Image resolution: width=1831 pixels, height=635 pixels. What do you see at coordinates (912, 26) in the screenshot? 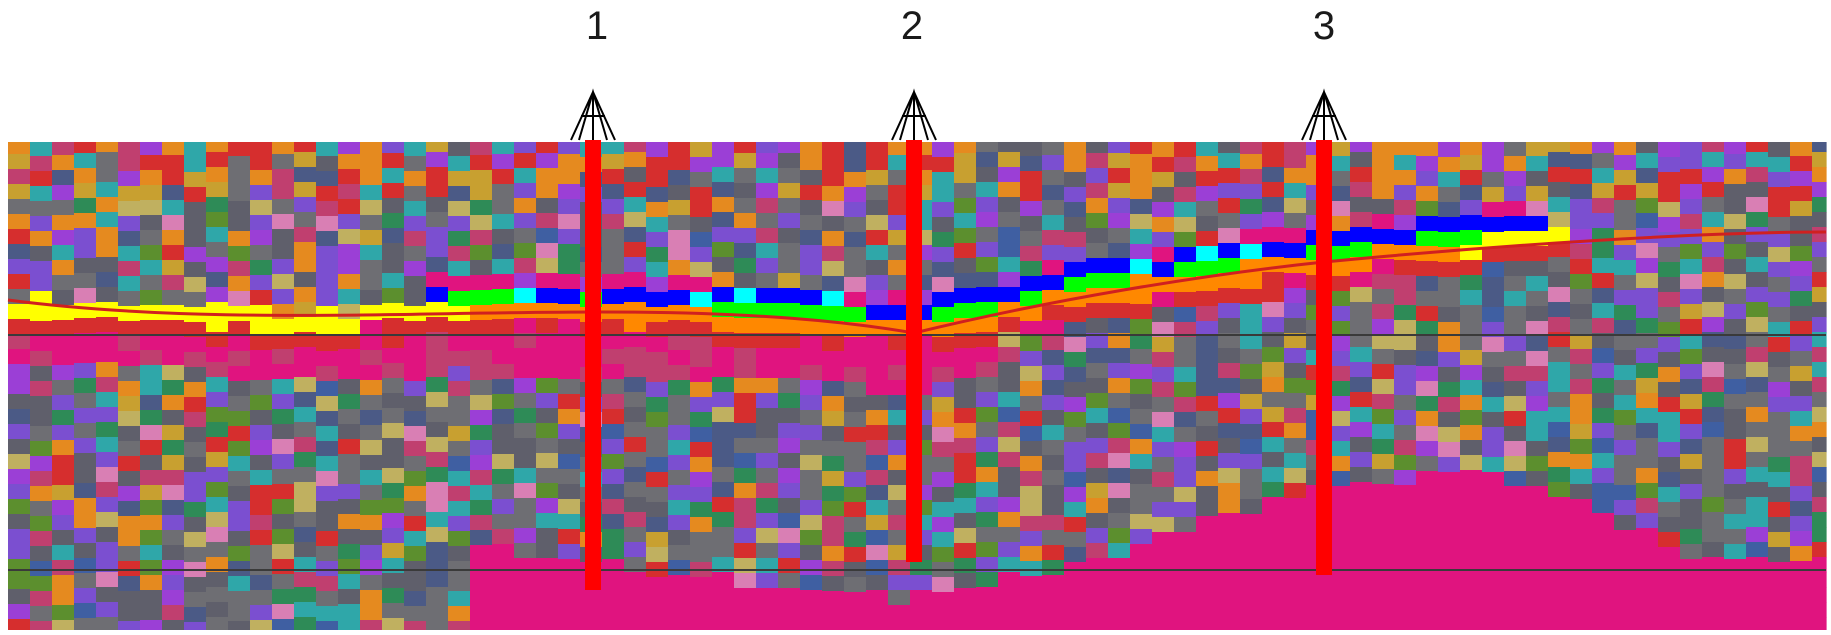
I see `well-2-label: 2` at bounding box center [912, 26].